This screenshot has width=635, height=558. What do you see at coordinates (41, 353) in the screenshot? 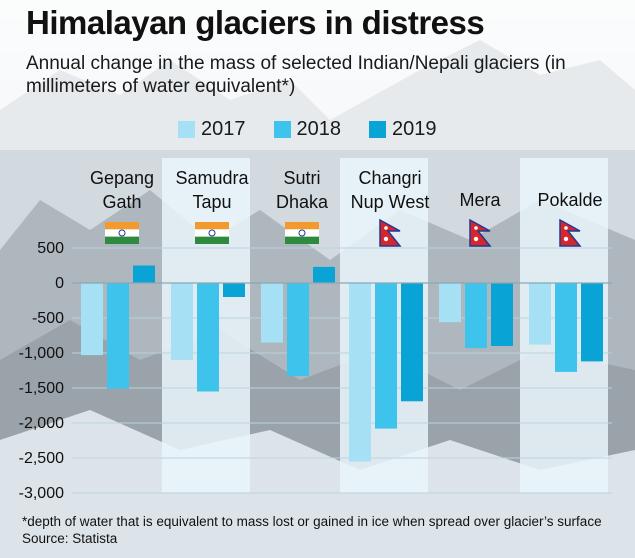
I see `y-tick-label: -1,000` at bounding box center [41, 353].